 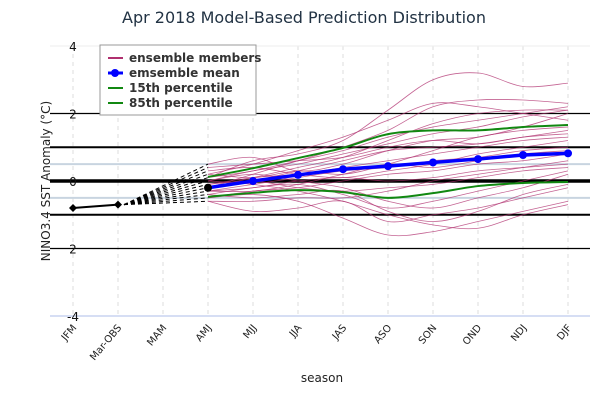 What do you see at coordinates (251, 332) in the screenshot?
I see `x-tick-label: MJJ` at bounding box center [251, 332].